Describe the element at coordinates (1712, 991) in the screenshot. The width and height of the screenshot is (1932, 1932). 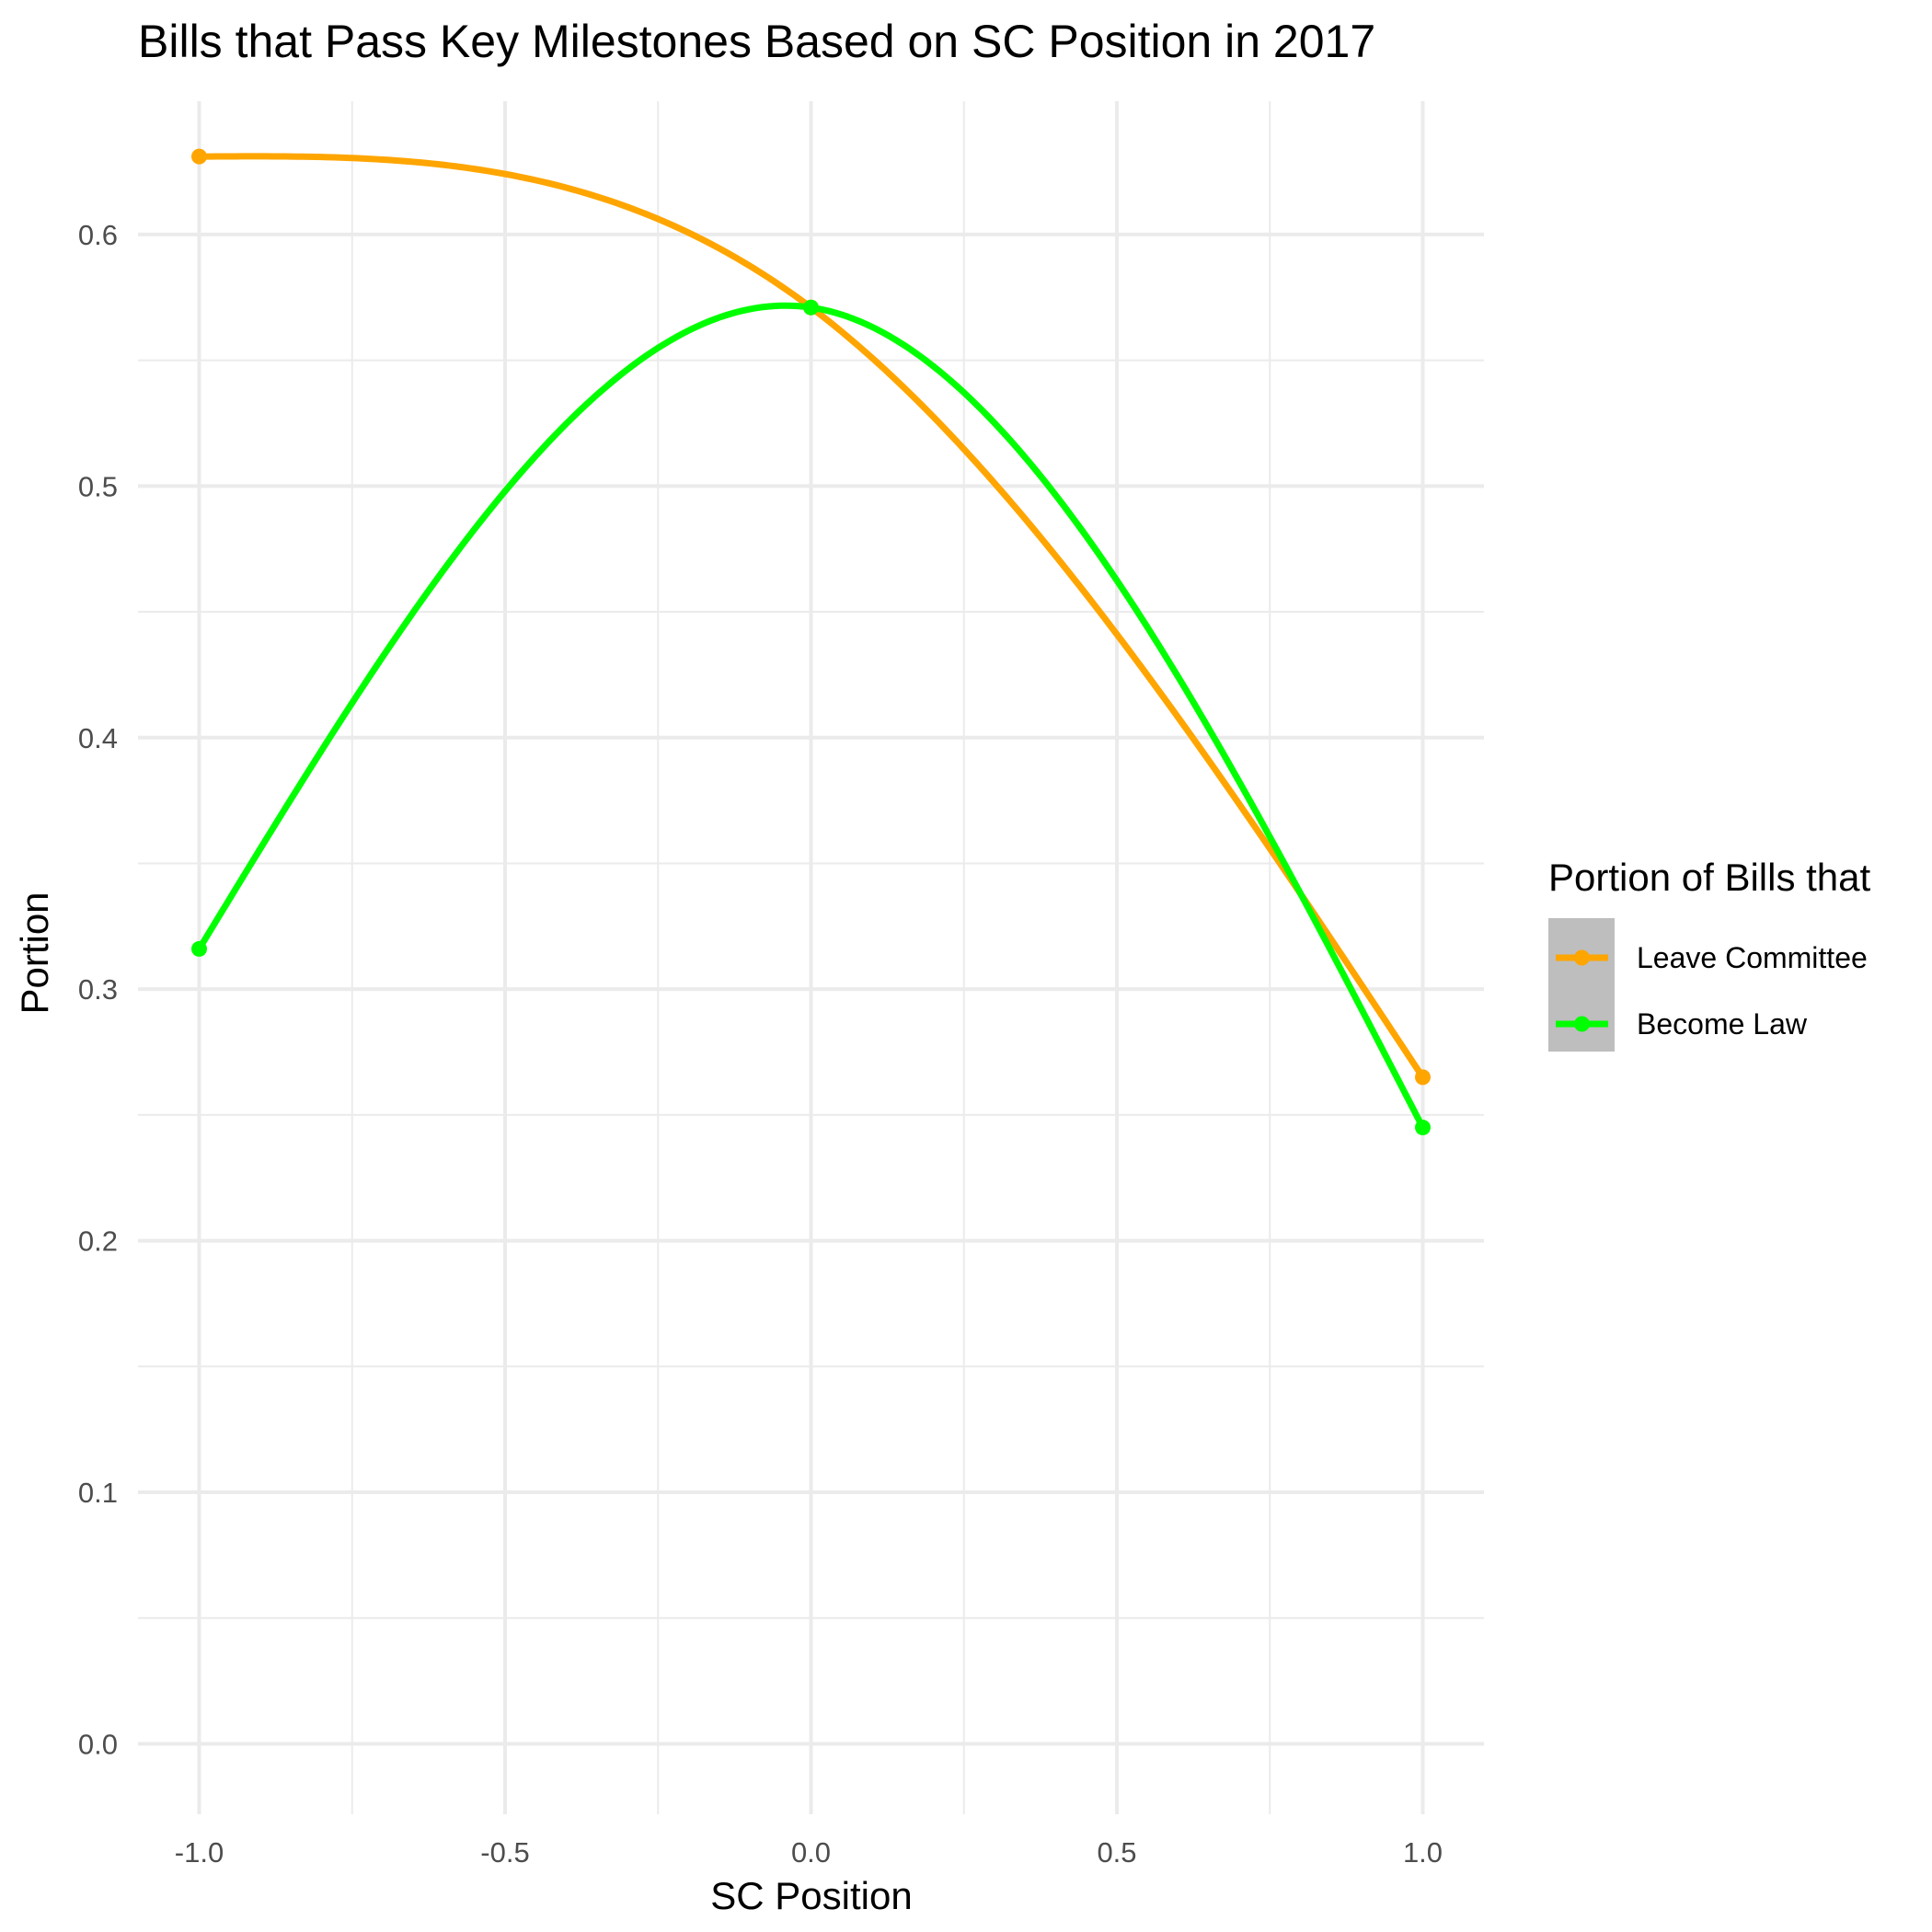
I see `legend-items: Leave Committee Become Law` at that location.